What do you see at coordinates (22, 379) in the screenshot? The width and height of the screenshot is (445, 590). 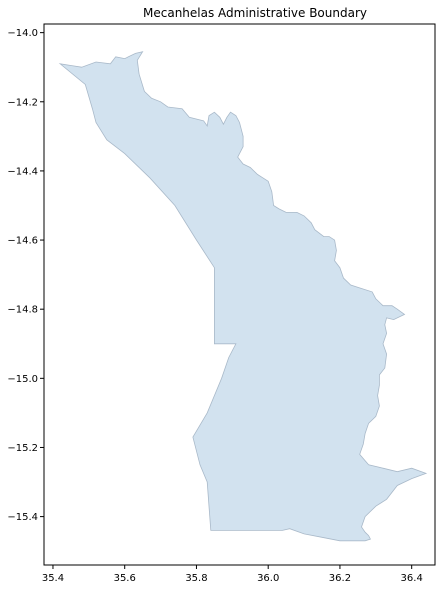 I see `y-tick-label: −15.0` at bounding box center [22, 379].